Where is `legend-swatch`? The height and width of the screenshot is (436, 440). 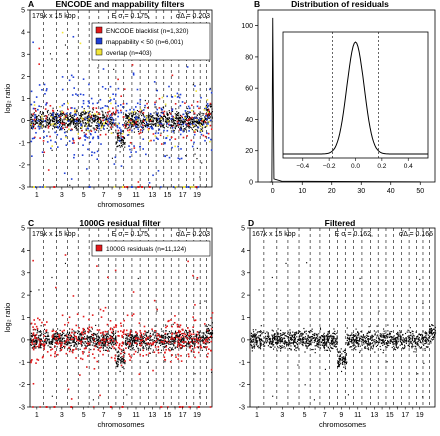
legend-swatch is located at coordinates (99, 41).